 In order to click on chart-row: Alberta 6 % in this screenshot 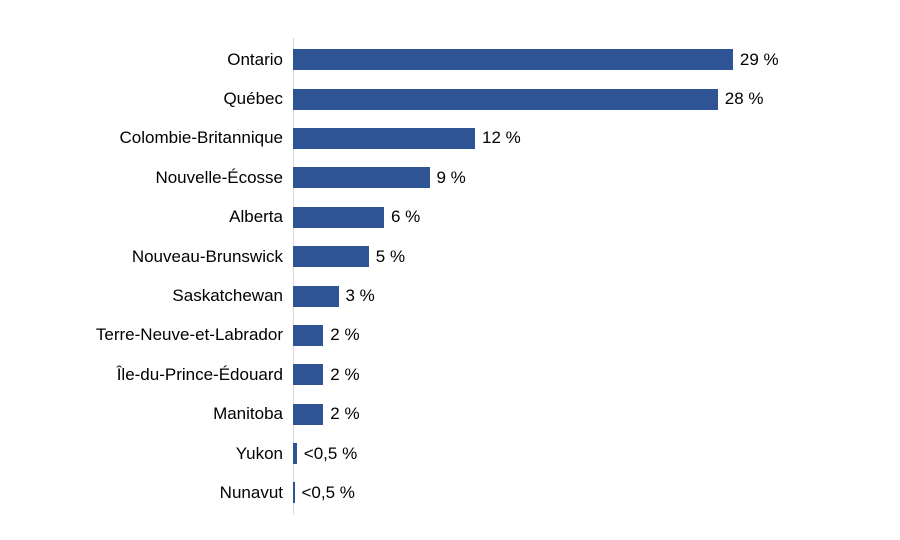, I will do `click(450, 217)`.